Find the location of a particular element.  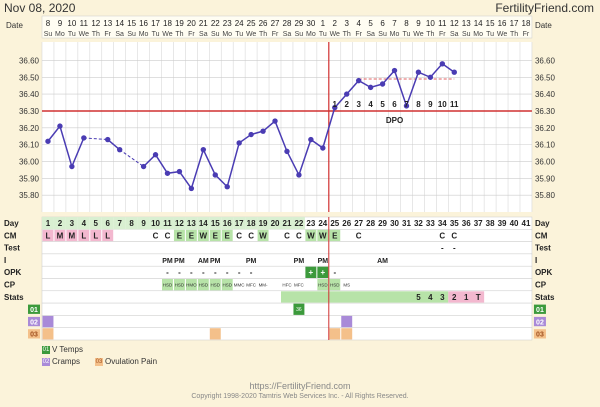

cm-value: E is located at coordinates (335, 235).